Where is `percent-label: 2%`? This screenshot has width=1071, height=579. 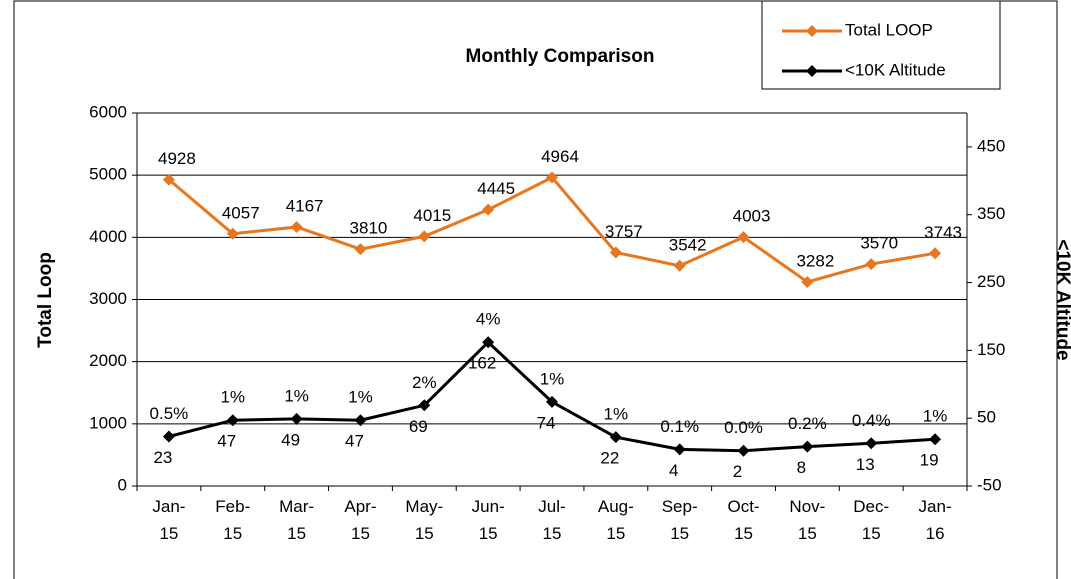 percent-label: 2% is located at coordinates (424, 382).